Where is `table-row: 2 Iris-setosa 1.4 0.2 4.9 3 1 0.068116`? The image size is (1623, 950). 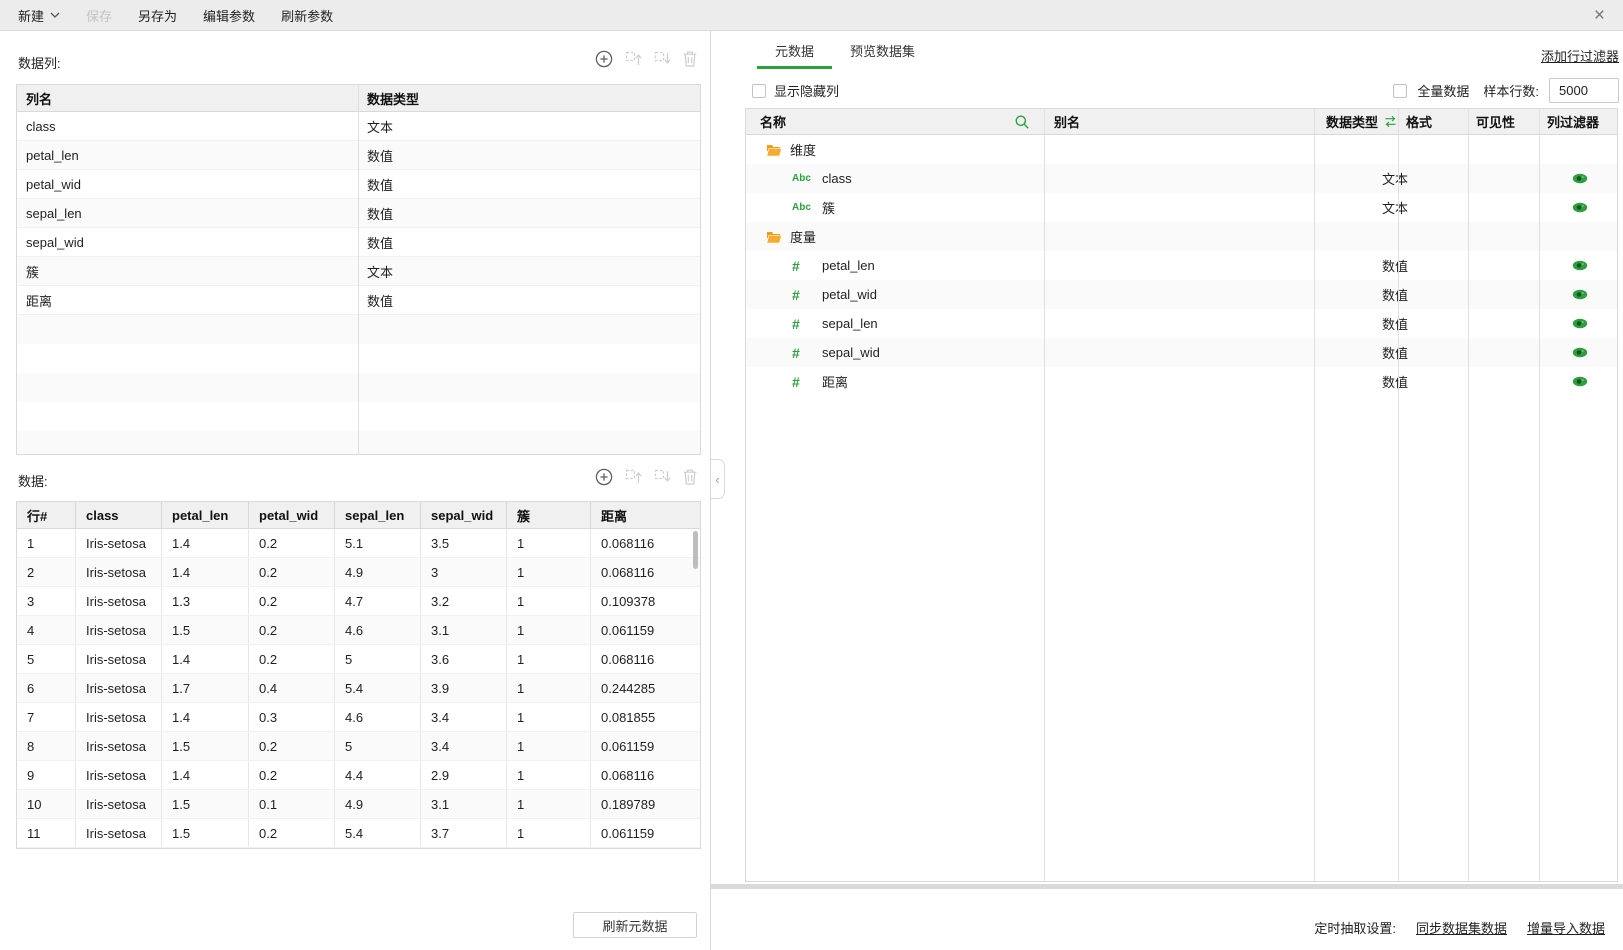 table-row: 2 Iris-setosa 1.4 0.2 4.9 3 1 0.068116 is located at coordinates (358, 572).